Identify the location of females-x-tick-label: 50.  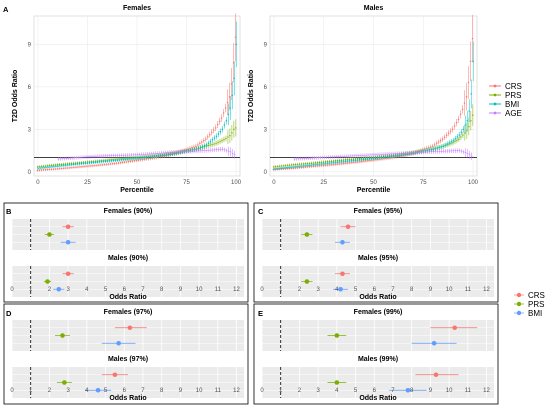
(137, 183).